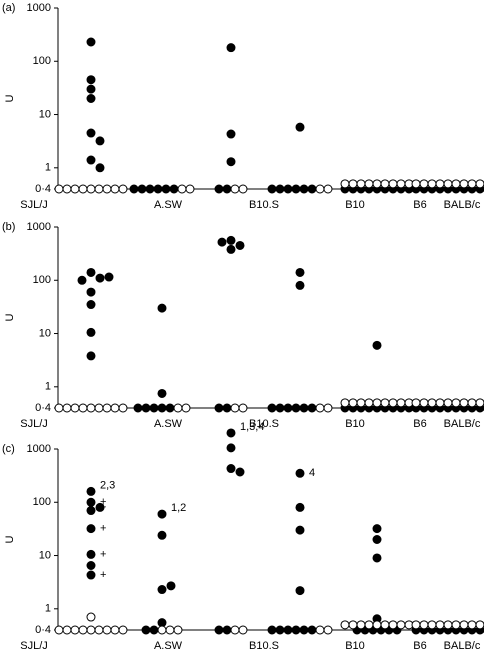 This screenshot has height=661, width=484. Describe the element at coordinates (34, 646) in the screenshot. I see `x-tick-label: SJL/J` at that location.